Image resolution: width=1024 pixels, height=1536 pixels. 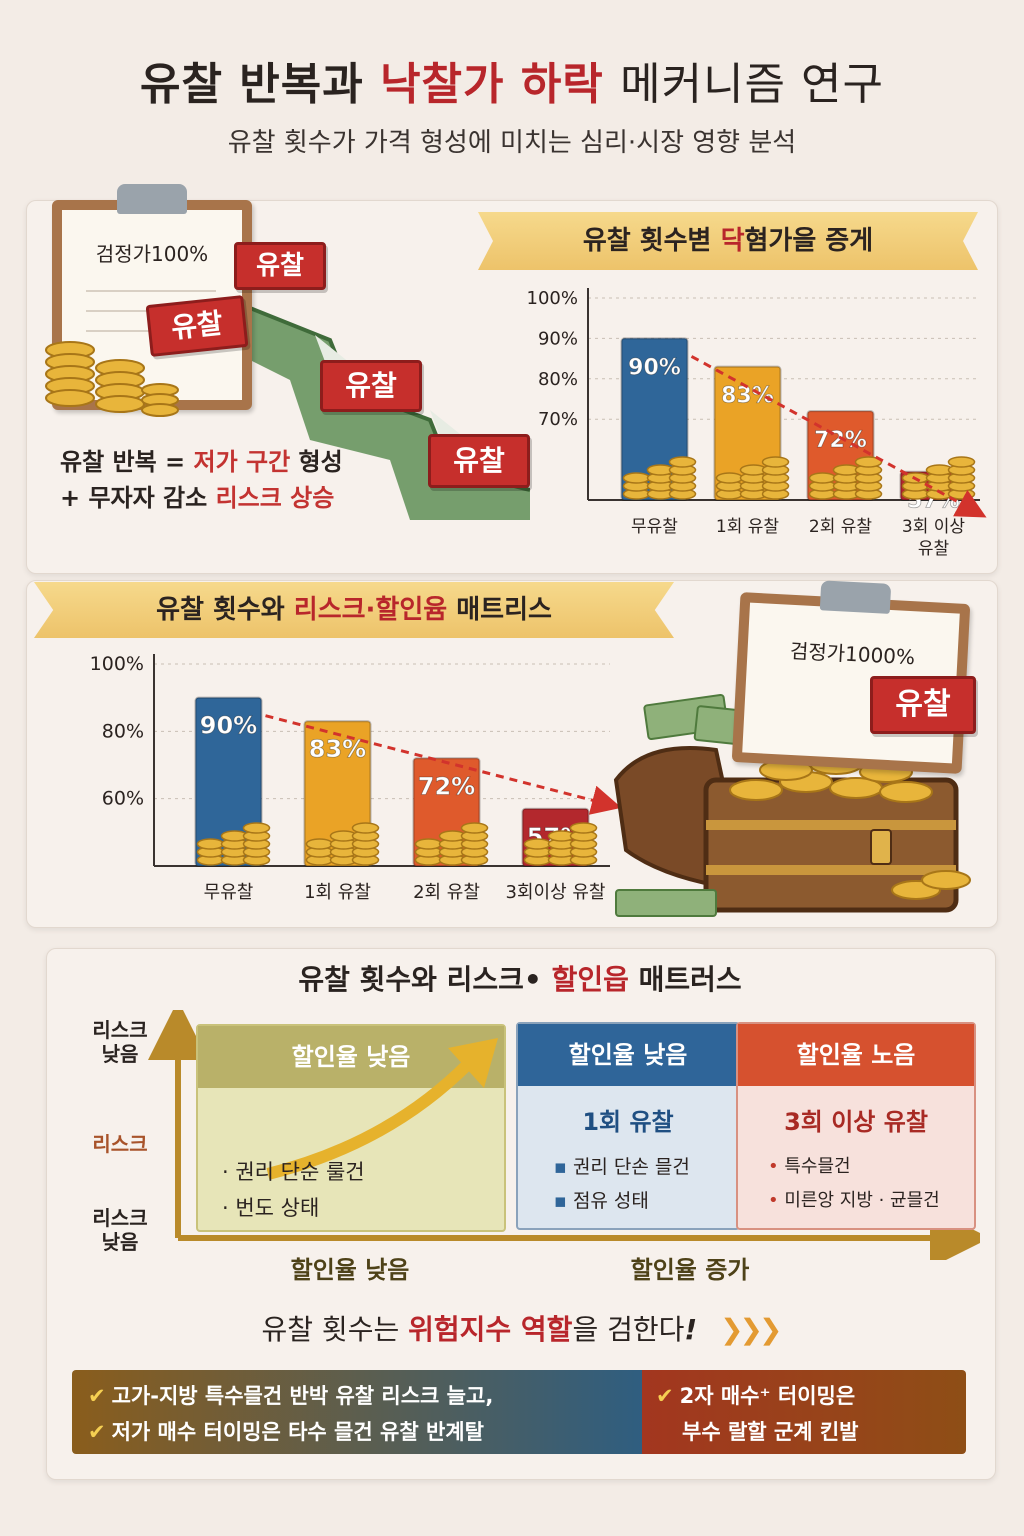 What do you see at coordinates (933, 527) in the screenshot?
I see `x-tick-label: 3회 이상` at bounding box center [933, 527].